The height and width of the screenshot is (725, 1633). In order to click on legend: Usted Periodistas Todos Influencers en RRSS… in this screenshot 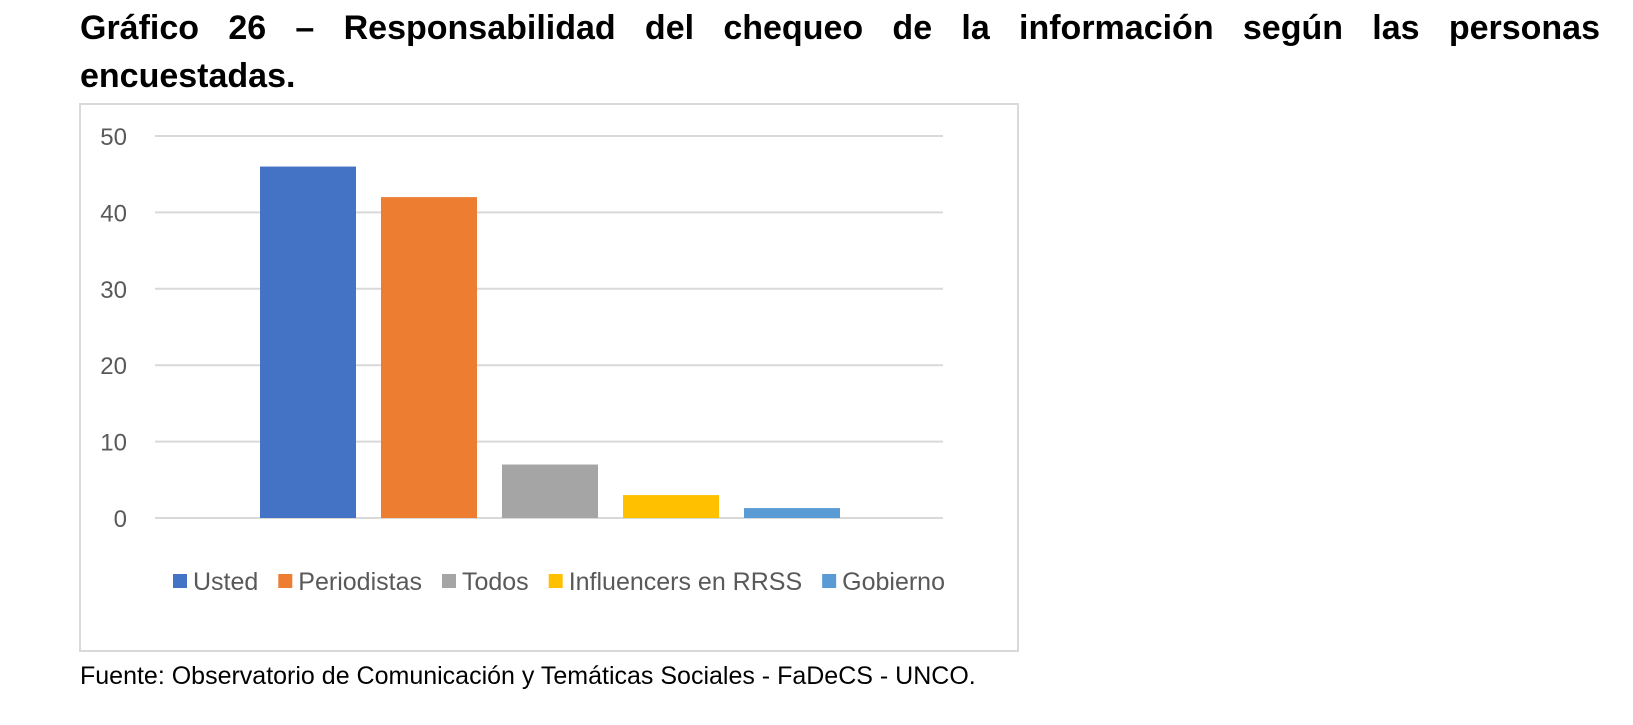, I will do `click(558, 582)`.